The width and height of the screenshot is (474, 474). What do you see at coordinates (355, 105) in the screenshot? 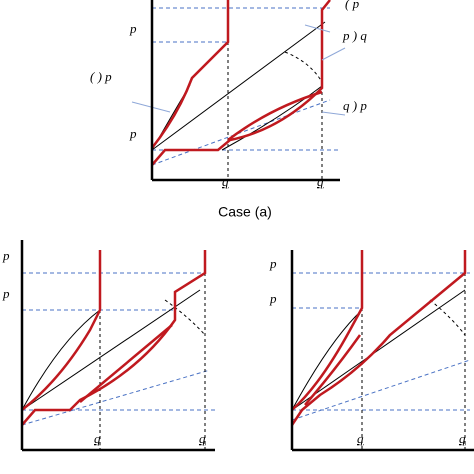
I see `label: q ) p` at bounding box center [355, 105].